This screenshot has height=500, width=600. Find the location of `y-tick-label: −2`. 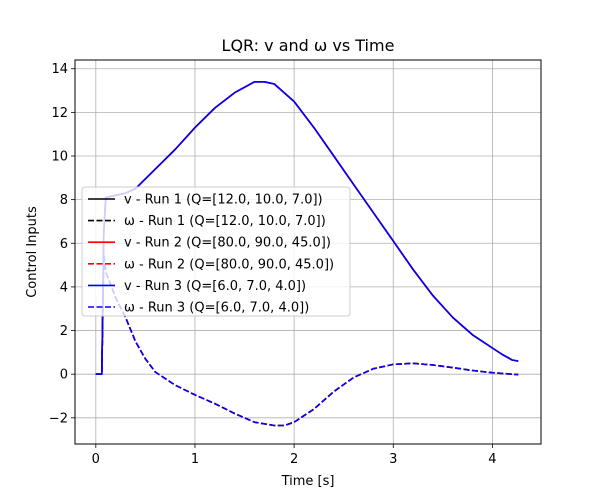

y-tick-label: −2 is located at coordinates (58, 418).